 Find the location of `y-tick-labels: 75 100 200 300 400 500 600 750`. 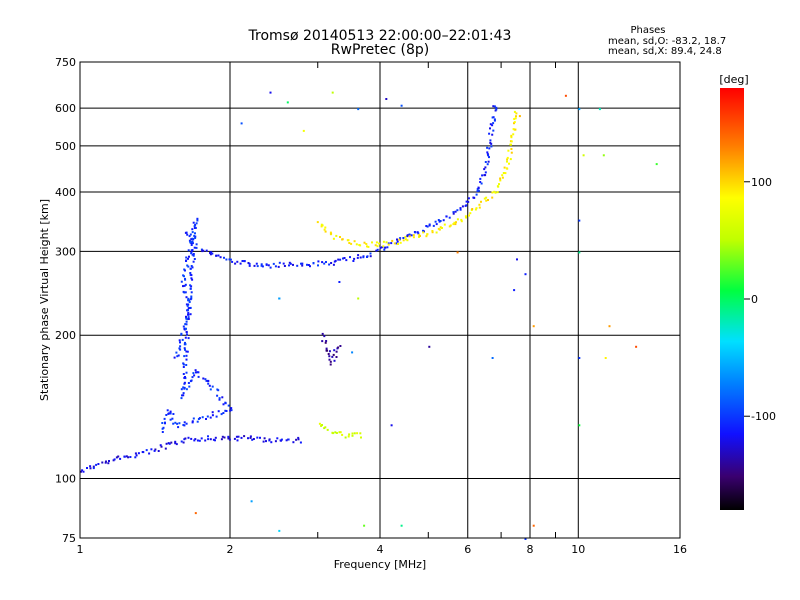

y-tick-labels: 75 100 200 300 400 500 600 750 is located at coordinates (65, 300).